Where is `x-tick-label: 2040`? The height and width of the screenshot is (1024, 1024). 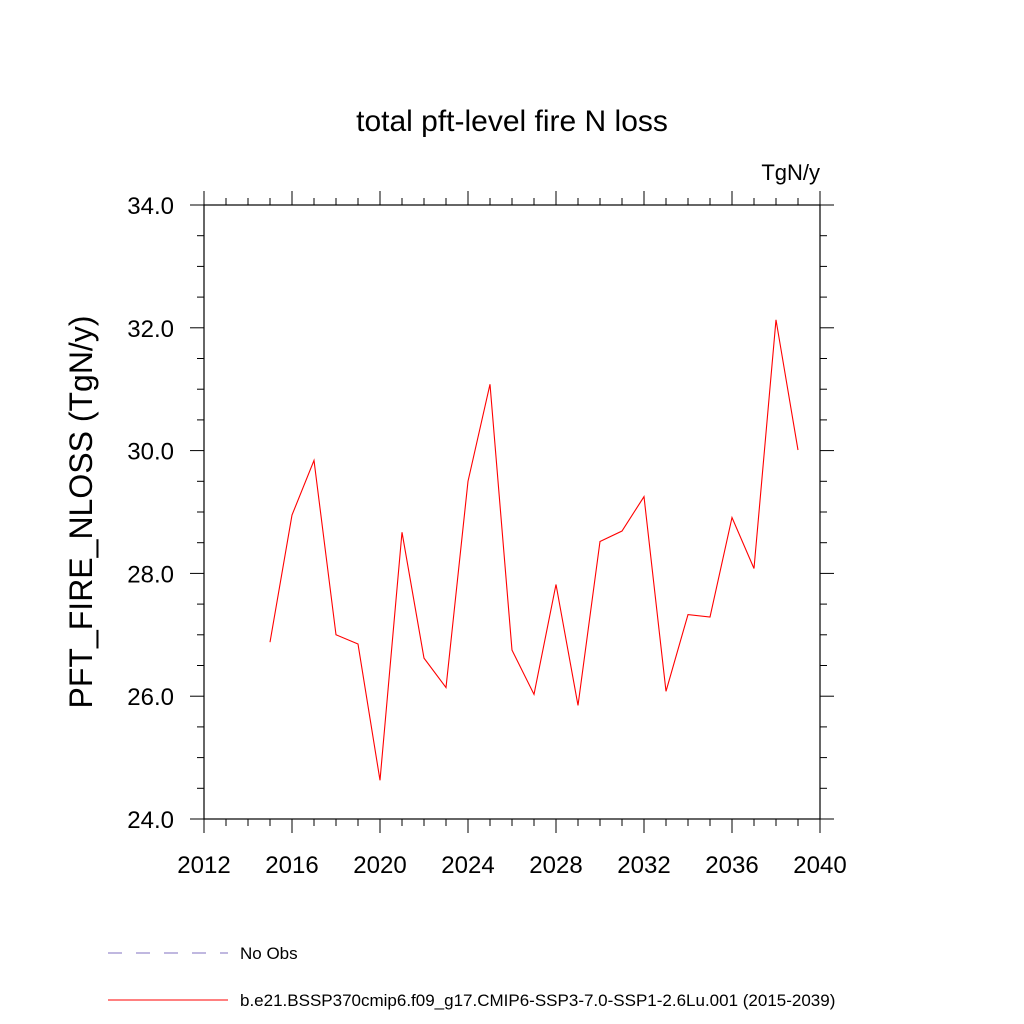
x-tick-label: 2040 is located at coordinates (819, 865).